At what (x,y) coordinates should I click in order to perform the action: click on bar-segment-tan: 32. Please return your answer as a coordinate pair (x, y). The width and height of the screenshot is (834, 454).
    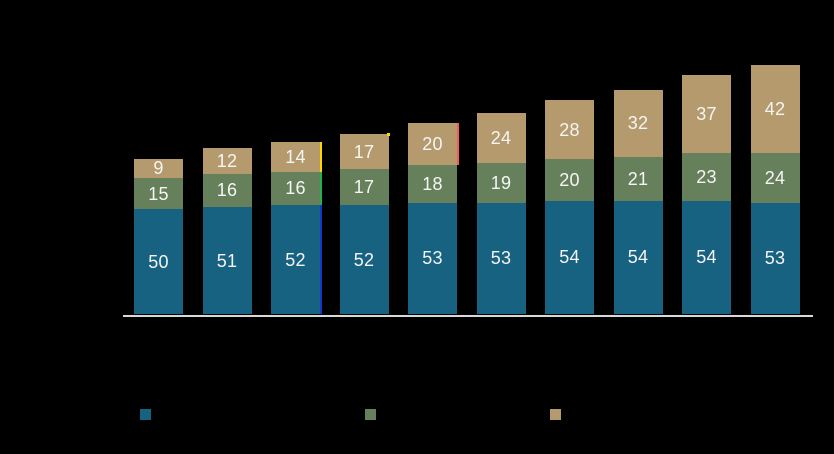
    Looking at the image, I should click on (638, 123).